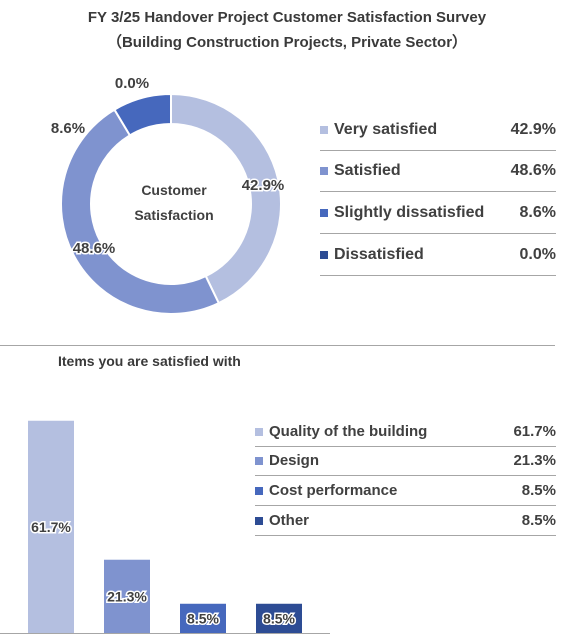 The height and width of the screenshot is (635, 574). What do you see at coordinates (132, 83) in the screenshot?
I see `donut-data-label: 0.0%` at bounding box center [132, 83].